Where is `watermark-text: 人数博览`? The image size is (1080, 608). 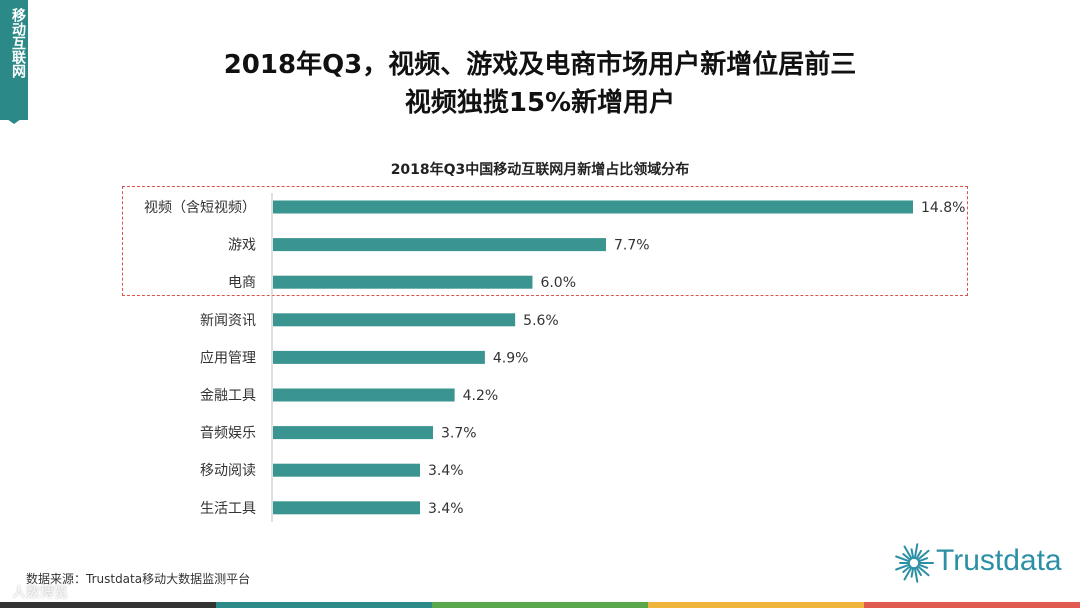 watermark-text: 人数博览 is located at coordinates (40, 593).